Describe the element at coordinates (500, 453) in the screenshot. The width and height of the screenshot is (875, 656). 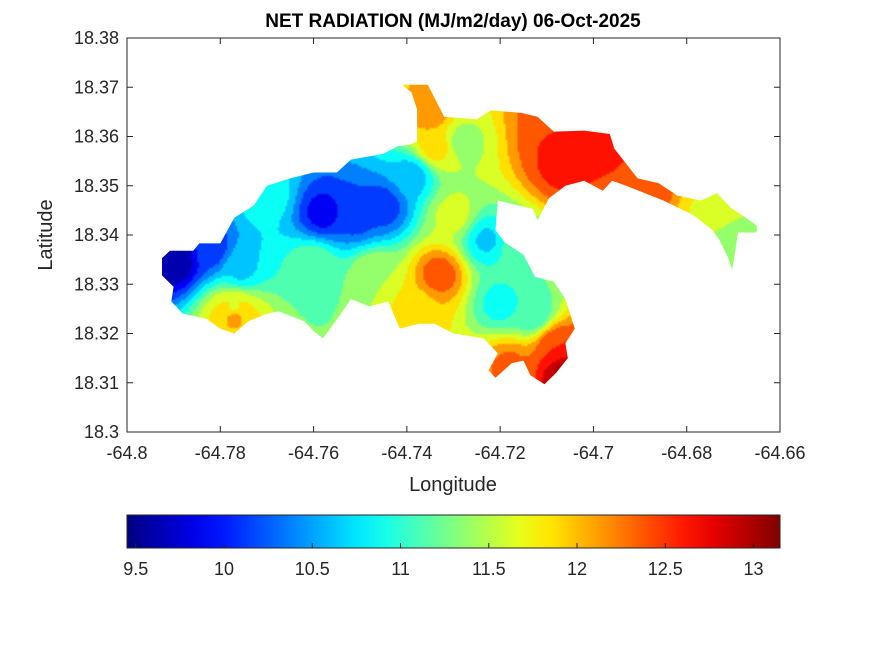
I see `x-tick-label: -64.72` at that location.